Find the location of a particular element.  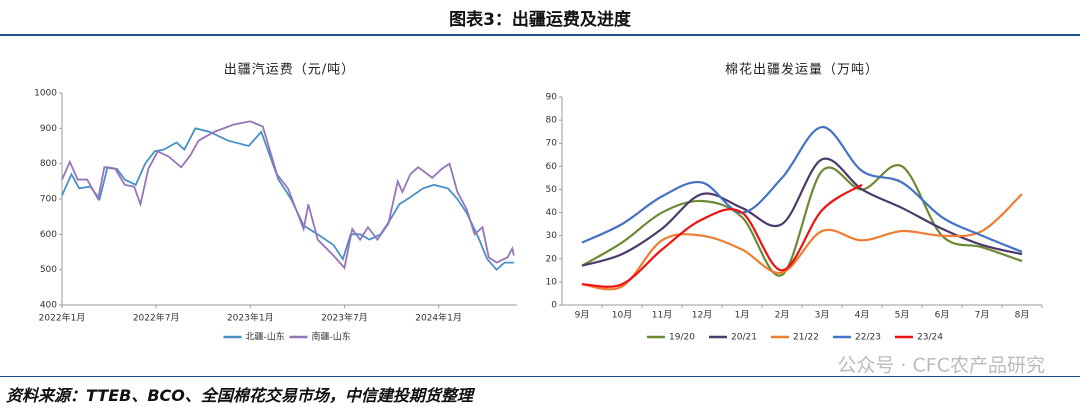

legend-label: 21/22 is located at coordinates (806, 338).